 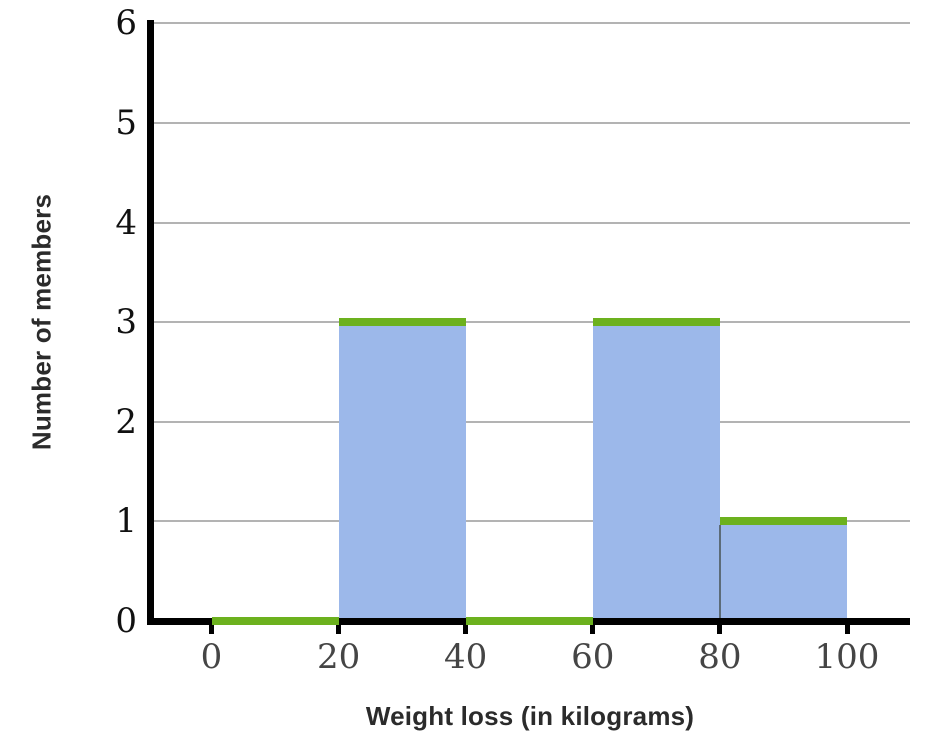 What do you see at coordinates (211, 657) in the screenshot?
I see `x-tick-label: 0` at bounding box center [211, 657].